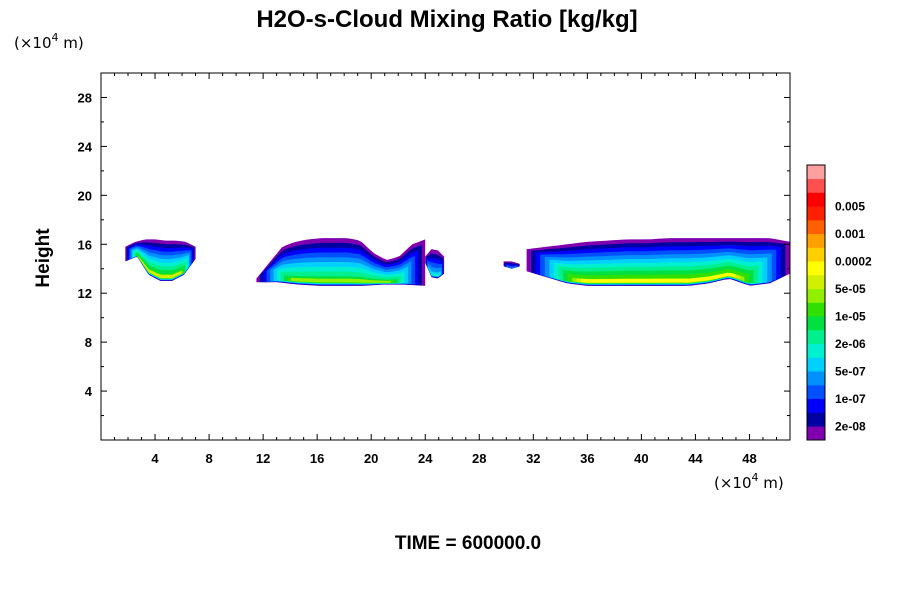 The image size is (900, 600). I want to click on x-tick-label: 32, so click(533, 458).